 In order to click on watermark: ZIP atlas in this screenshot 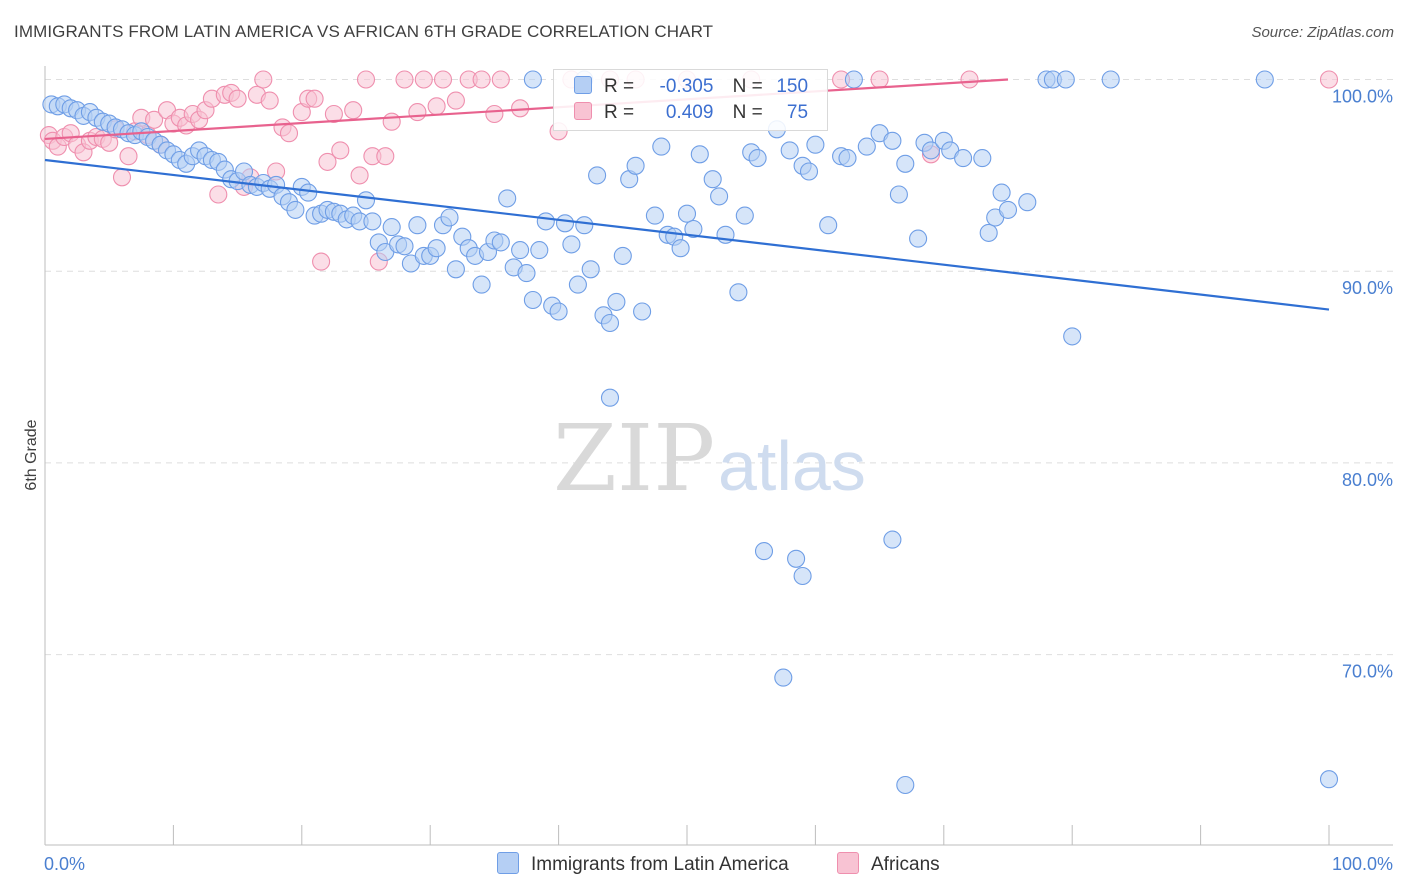, I will do `click(709, 458)`.